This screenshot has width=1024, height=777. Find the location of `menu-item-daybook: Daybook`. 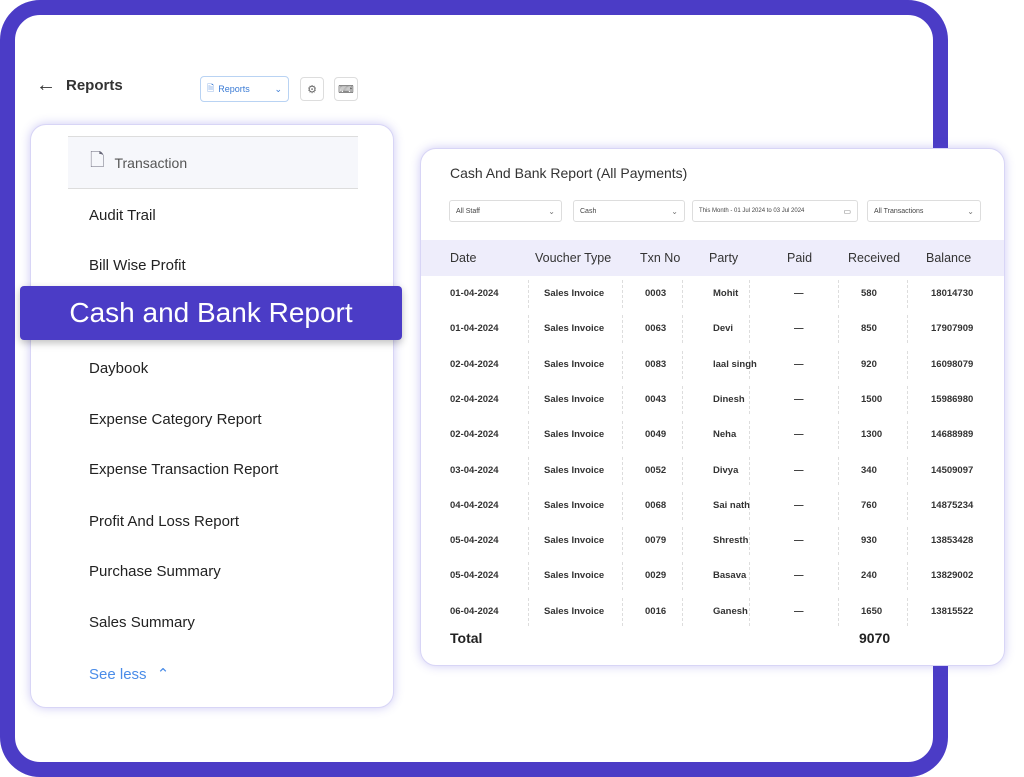

menu-item-daybook: Daybook is located at coordinates (119, 368).